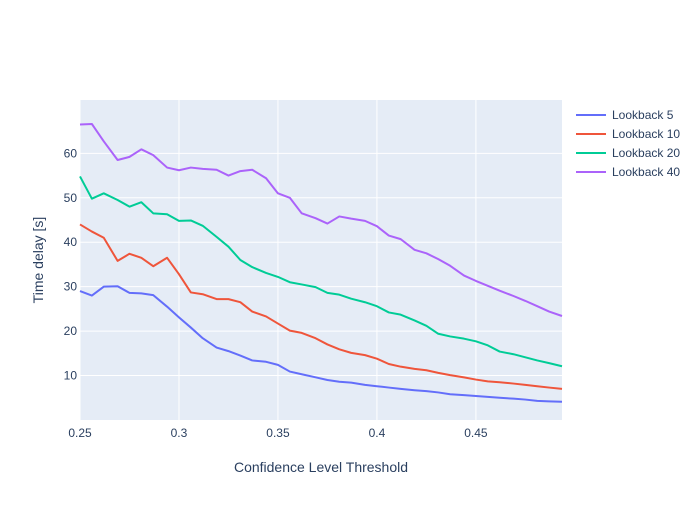 The height and width of the screenshot is (505, 700). What do you see at coordinates (377, 433) in the screenshot?
I see `x-tick-label: 0.4` at bounding box center [377, 433].